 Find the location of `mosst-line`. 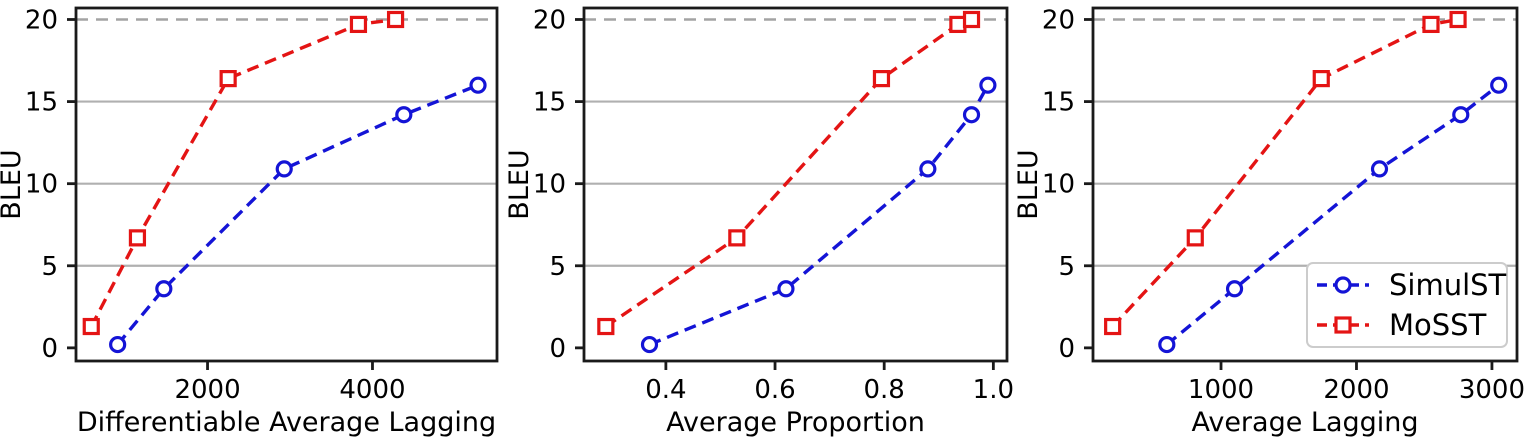

mosst-line is located at coordinates (242, 172).